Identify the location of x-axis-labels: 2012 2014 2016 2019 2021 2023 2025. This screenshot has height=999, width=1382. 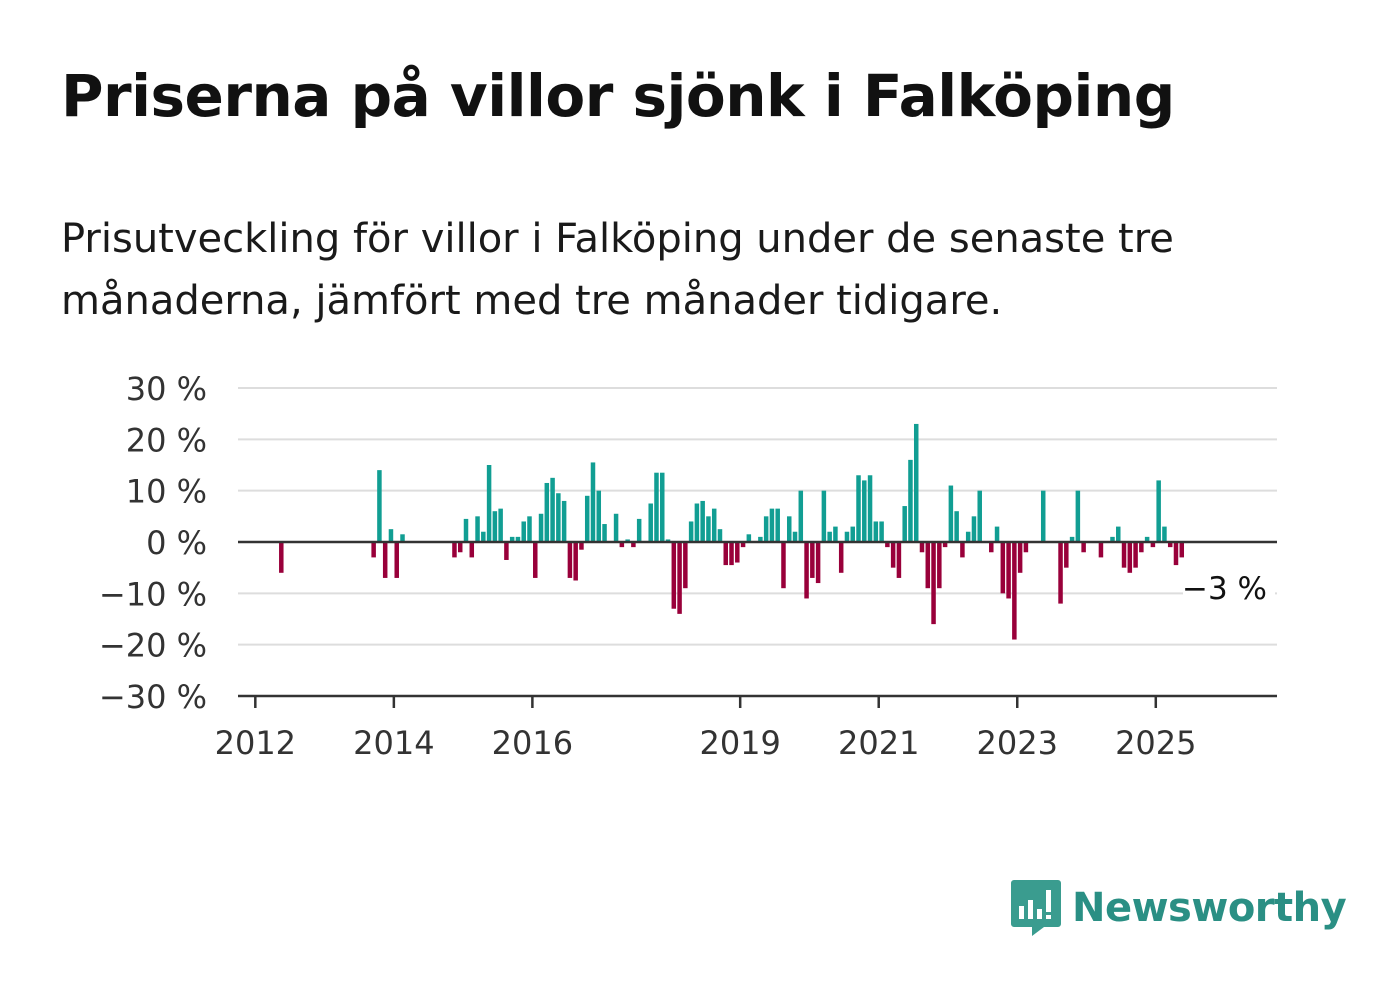
(706, 743).